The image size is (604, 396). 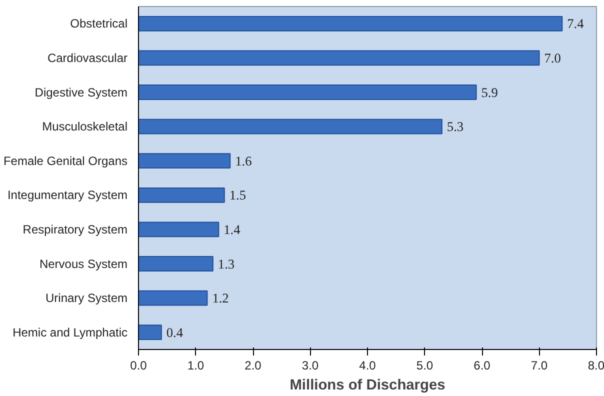 I want to click on x-tick-label: 4.0, so click(x=367, y=365).